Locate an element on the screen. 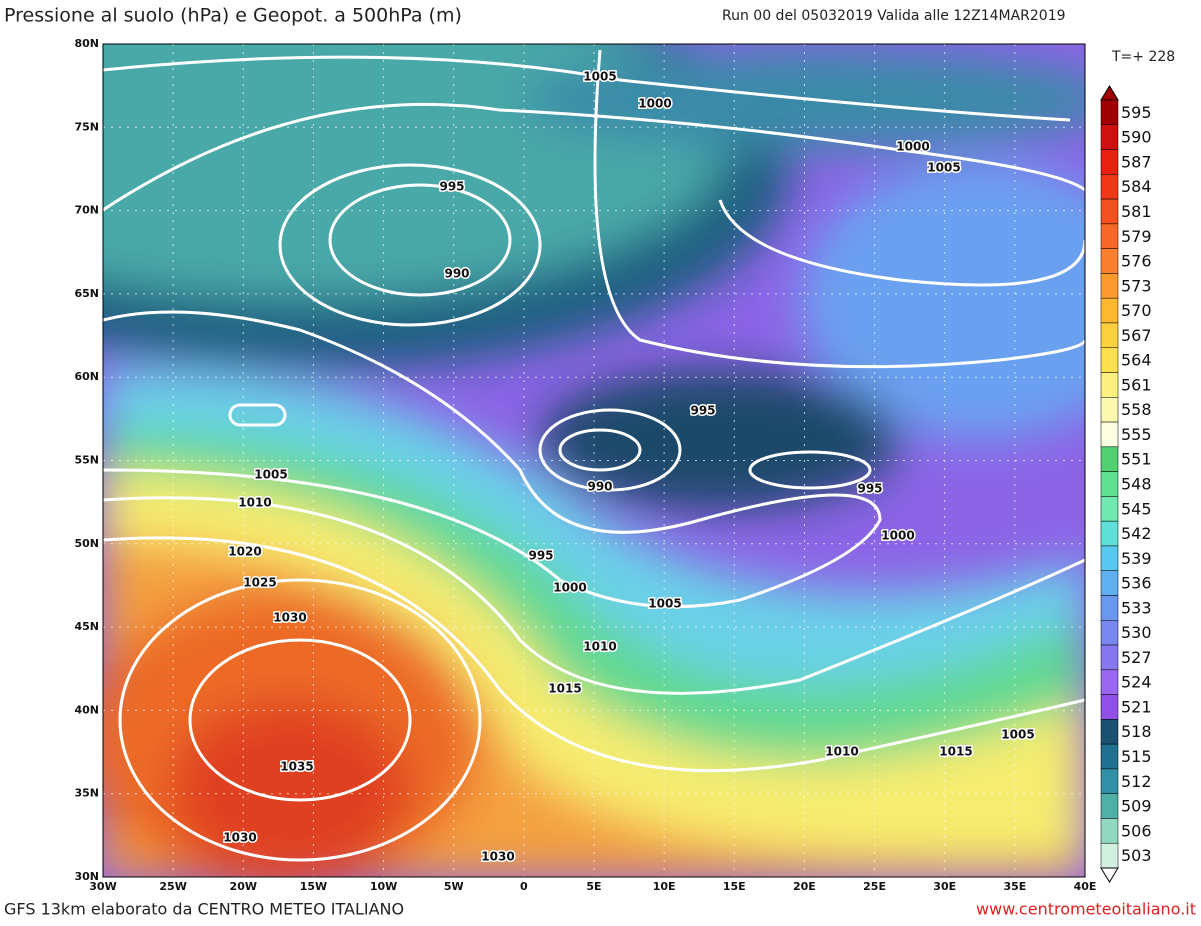 The height and width of the screenshot is (926, 1201). lat-label: 75N is located at coordinates (86, 126).